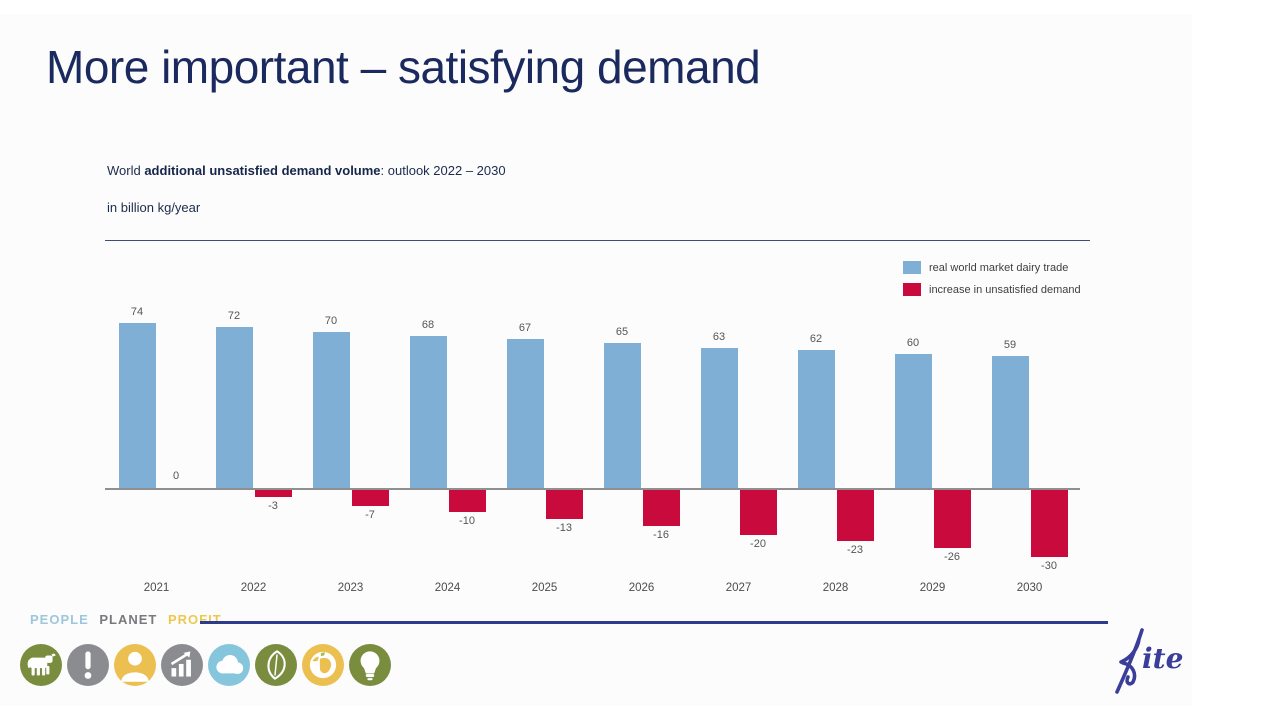 Image resolution: width=1280 pixels, height=720 pixels. I want to click on legend-item-unsatisfied-demand: increase in unsatisfied demand, so click(992, 289).